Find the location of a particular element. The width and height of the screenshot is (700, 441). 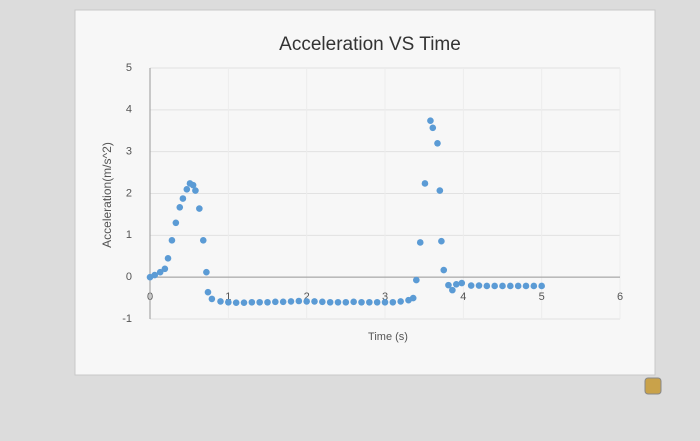

x-tick-label: 3 is located at coordinates (385, 297).